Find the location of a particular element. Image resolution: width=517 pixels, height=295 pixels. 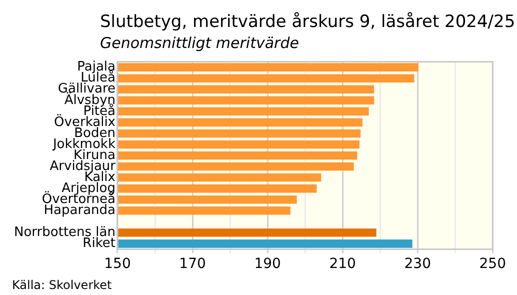

chart-subtitle: Genomsnittligt meritvärde is located at coordinates (199, 43).